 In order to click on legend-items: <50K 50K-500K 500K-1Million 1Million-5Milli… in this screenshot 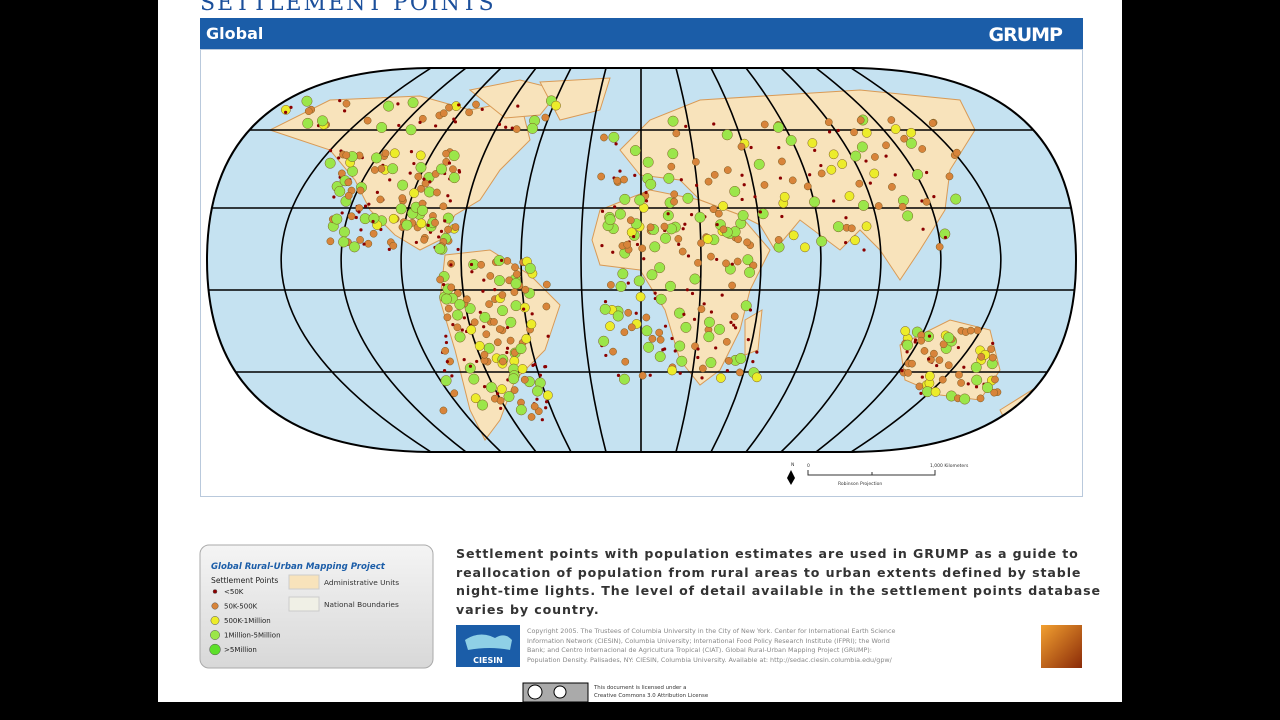, I will do `click(245, 622)`.